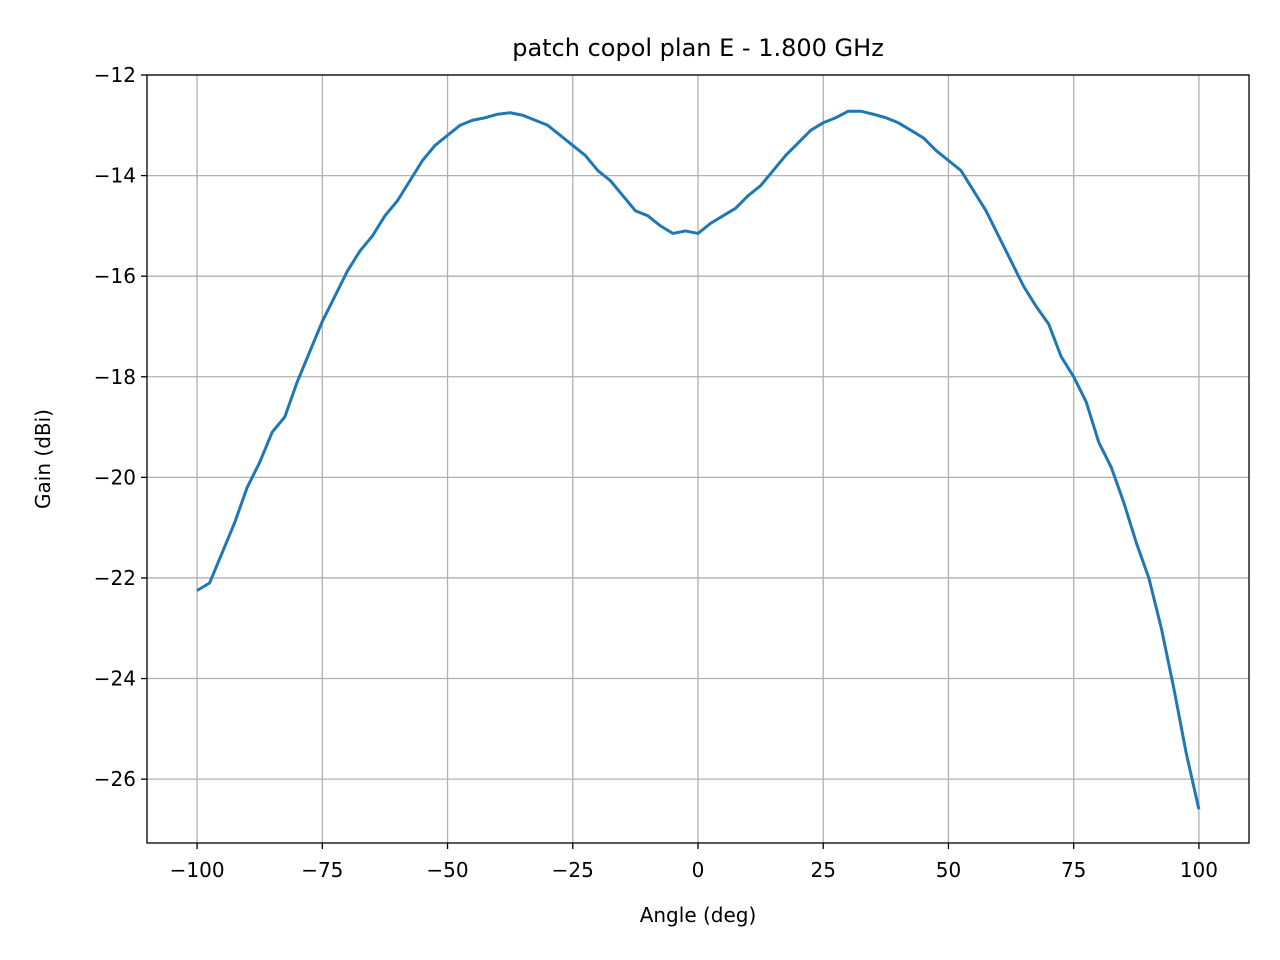  What do you see at coordinates (115, 779) in the screenshot?
I see `y-tick-label: −26` at bounding box center [115, 779].